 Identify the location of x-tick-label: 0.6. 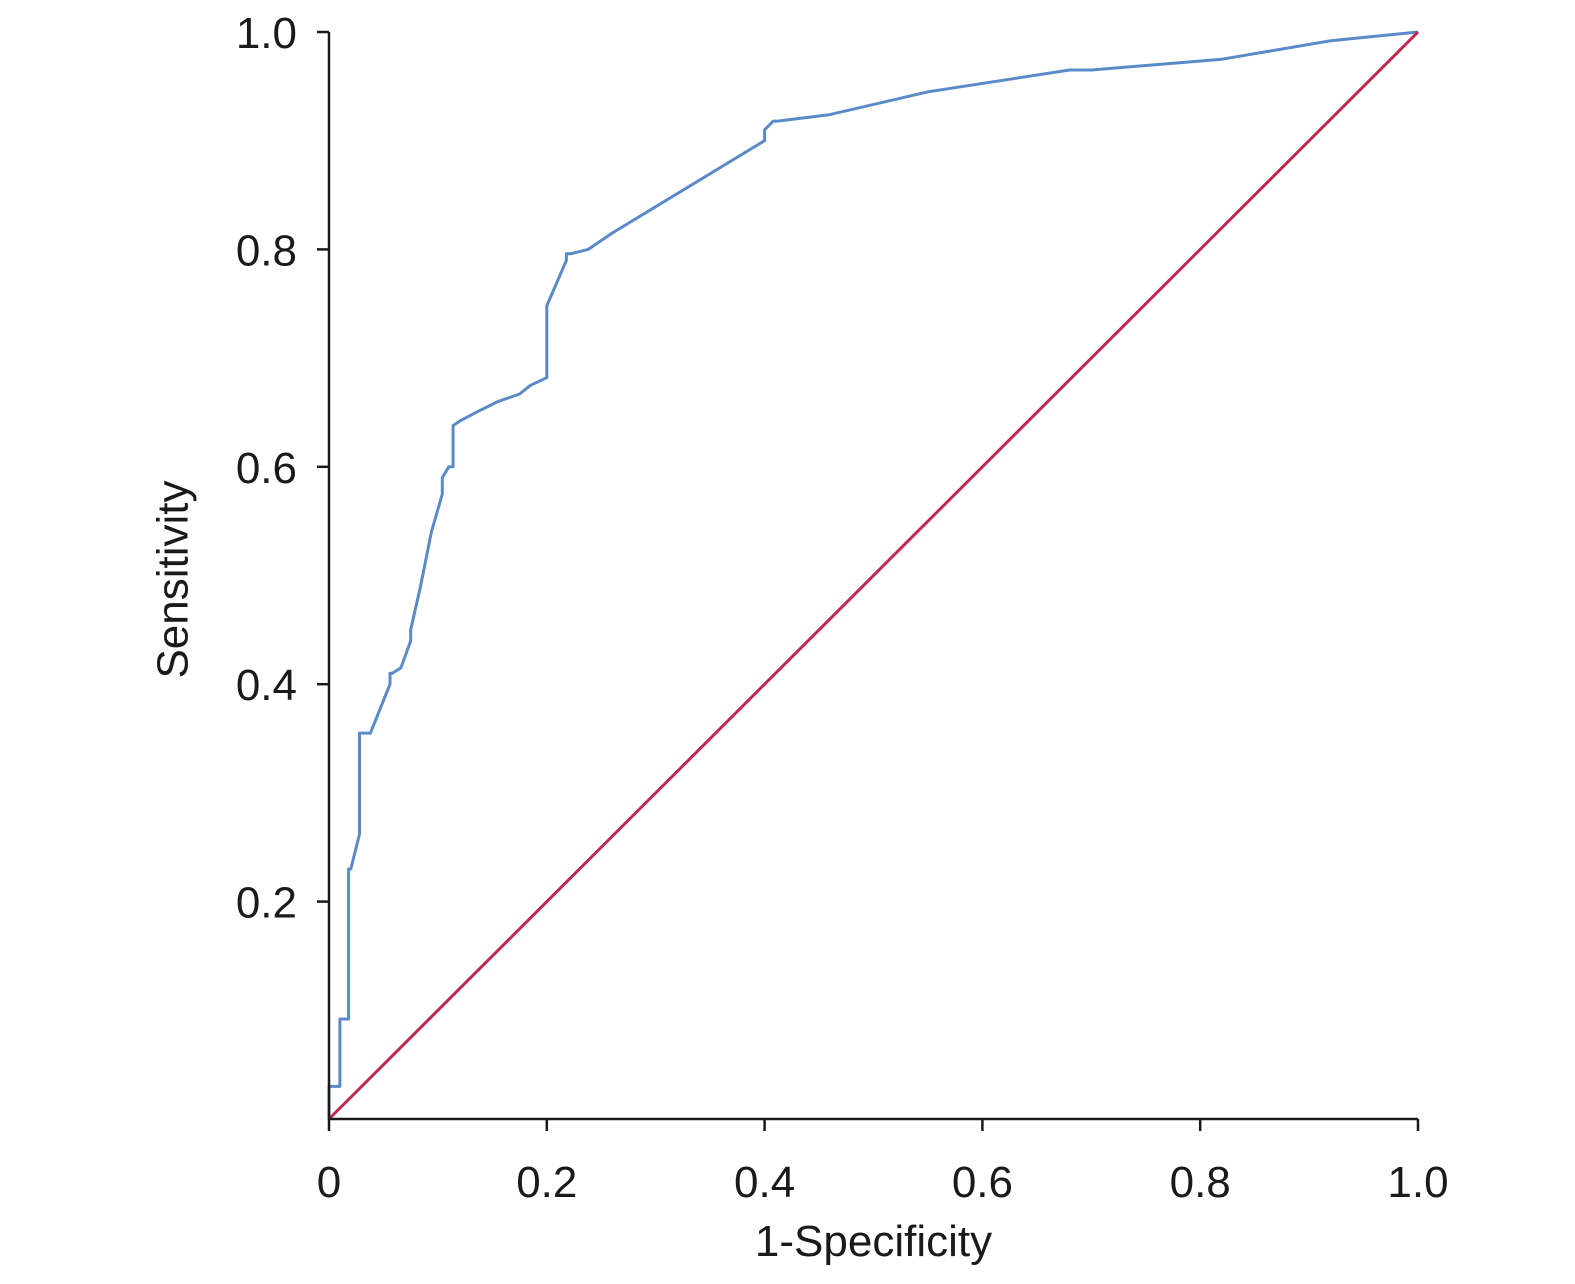
(982, 1182).